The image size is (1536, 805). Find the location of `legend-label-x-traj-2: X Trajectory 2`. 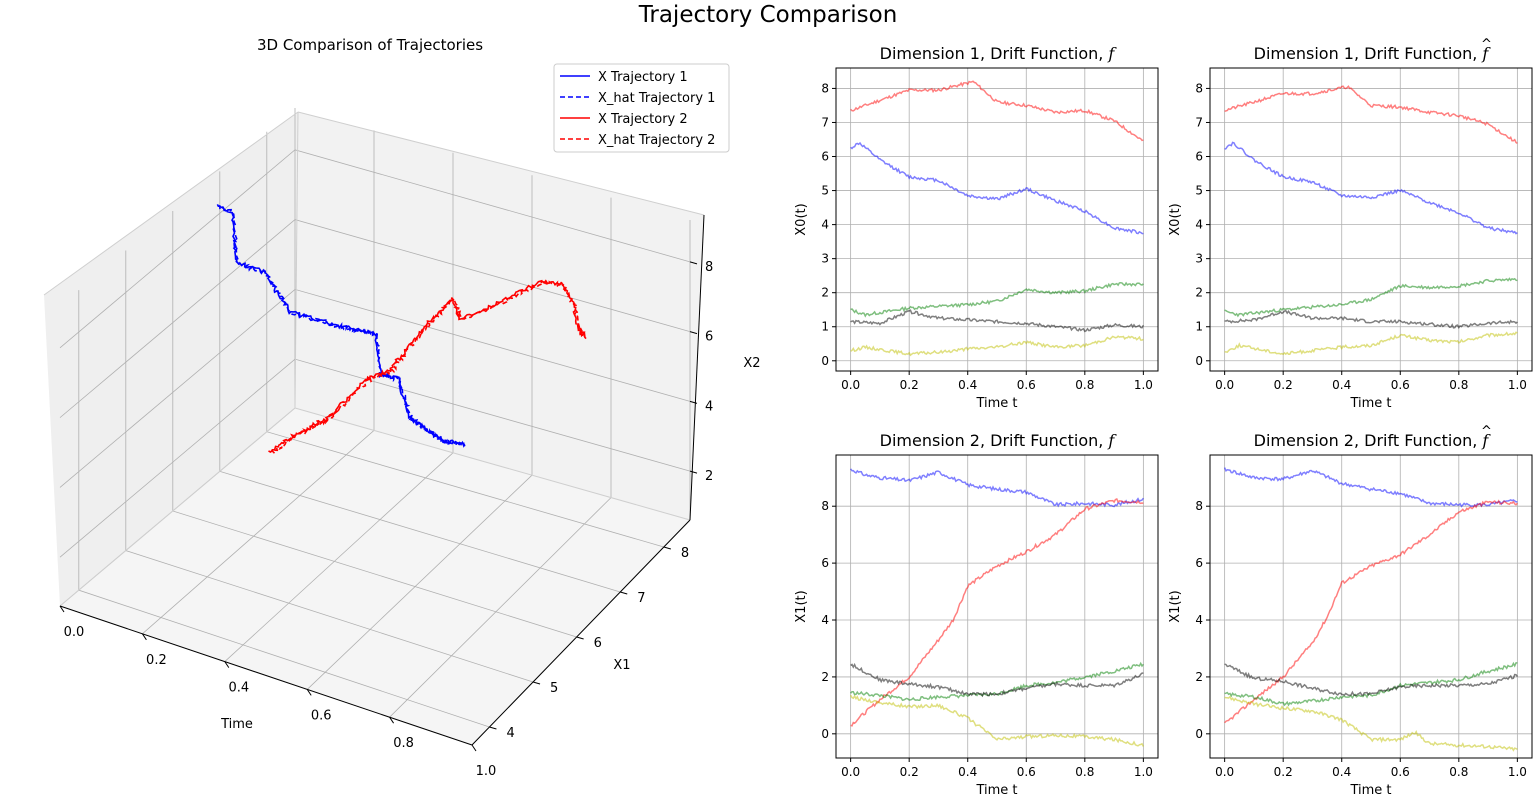

legend-label-x-traj-2: X Trajectory 2 is located at coordinates (643, 119).